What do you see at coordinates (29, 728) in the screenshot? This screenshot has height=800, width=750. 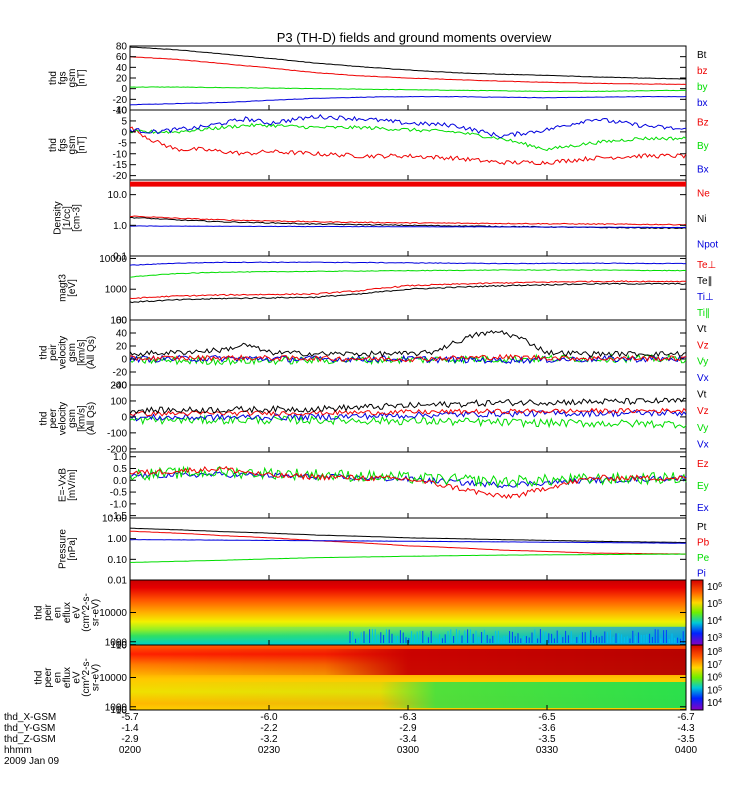 I see `xaxis-row-label: thd_Y-GSM` at bounding box center [29, 728].